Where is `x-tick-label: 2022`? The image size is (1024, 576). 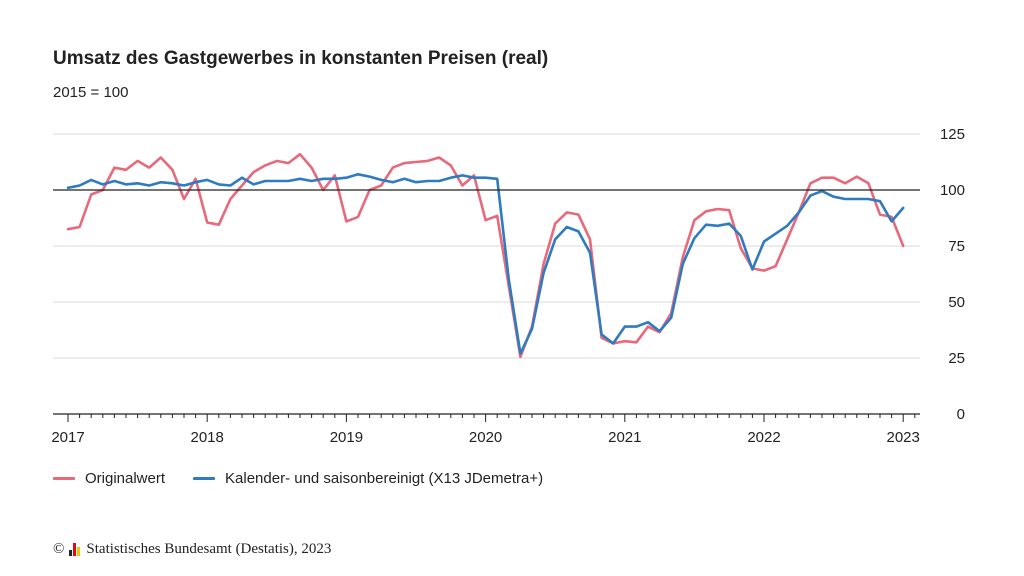 x-tick-label: 2022 is located at coordinates (763, 437).